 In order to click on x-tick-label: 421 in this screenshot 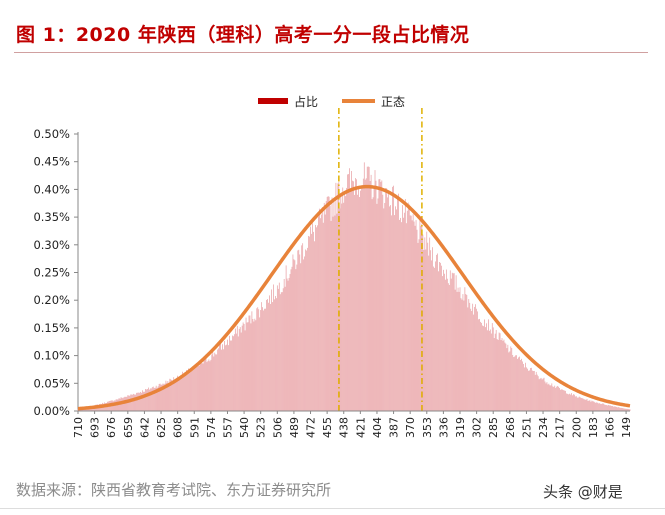, I will do `click(360, 427)`.